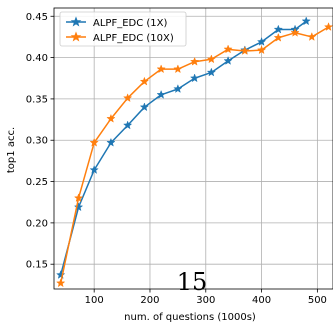 The image size is (333, 324). I want to click on x-tick-label: 500, so click(317, 300).